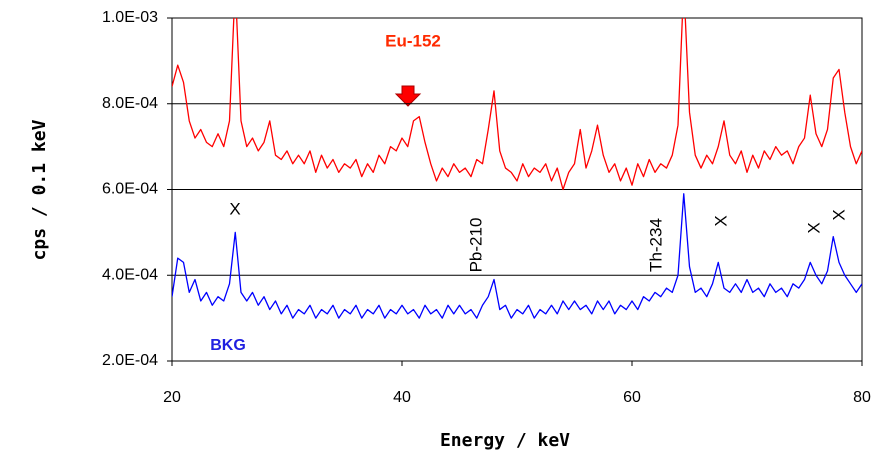 This screenshot has width=879, height=468. What do you see at coordinates (655, 245) in the screenshot?
I see `annotation: Th-234` at bounding box center [655, 245].